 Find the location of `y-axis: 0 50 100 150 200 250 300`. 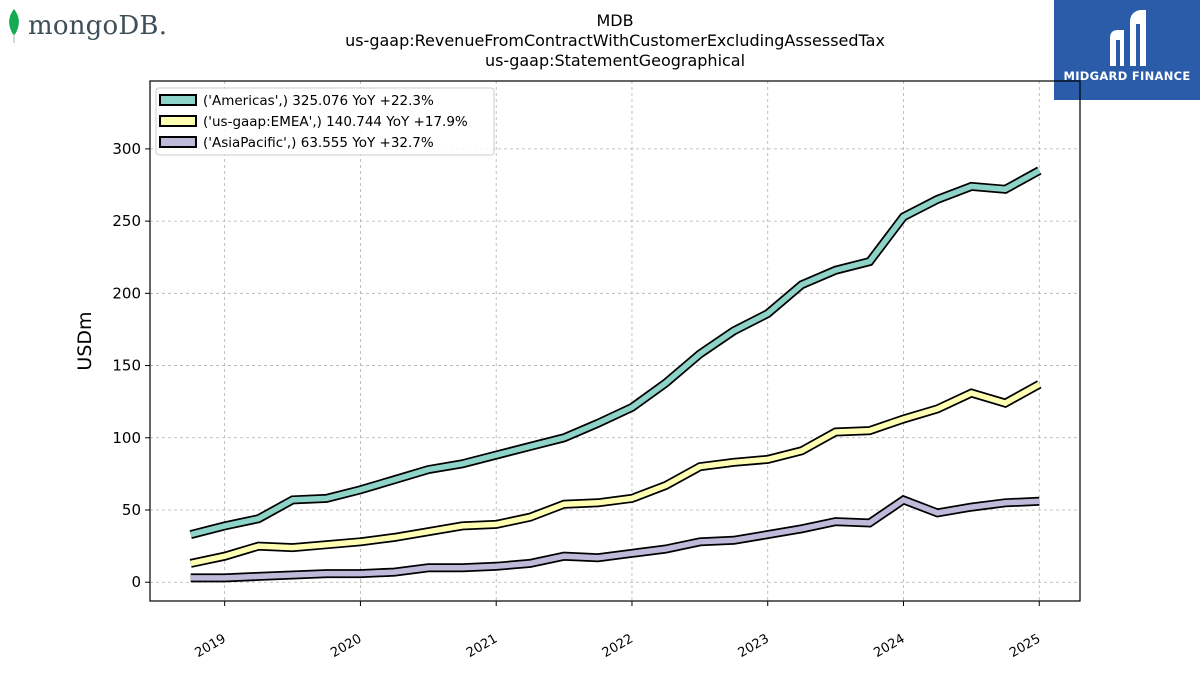

y-axis: 0 50 100 150 200 250 300 is located at coordinates (131, 365).